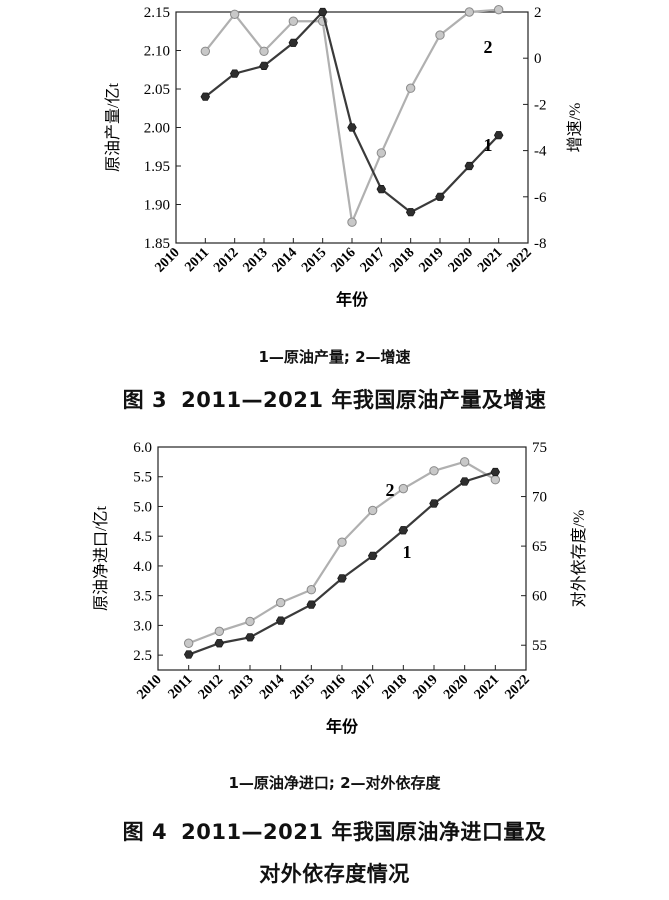 The width and height of the screenshot is (669, 900). Describe the element at coordinates (575, 128) in the screenshot. I see `fig3-y2-axis-title: 增速/%` at that location.